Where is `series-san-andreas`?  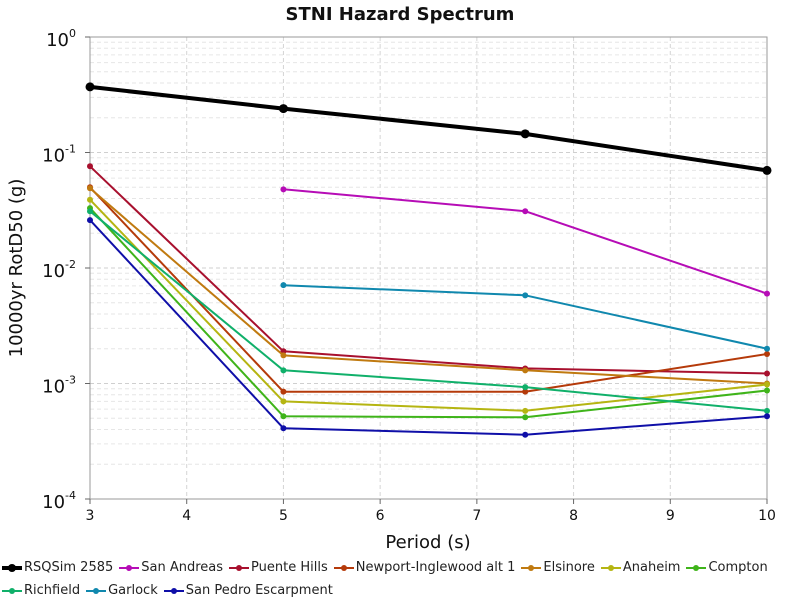 series-san-andreas is located at coordinates (525, 241).